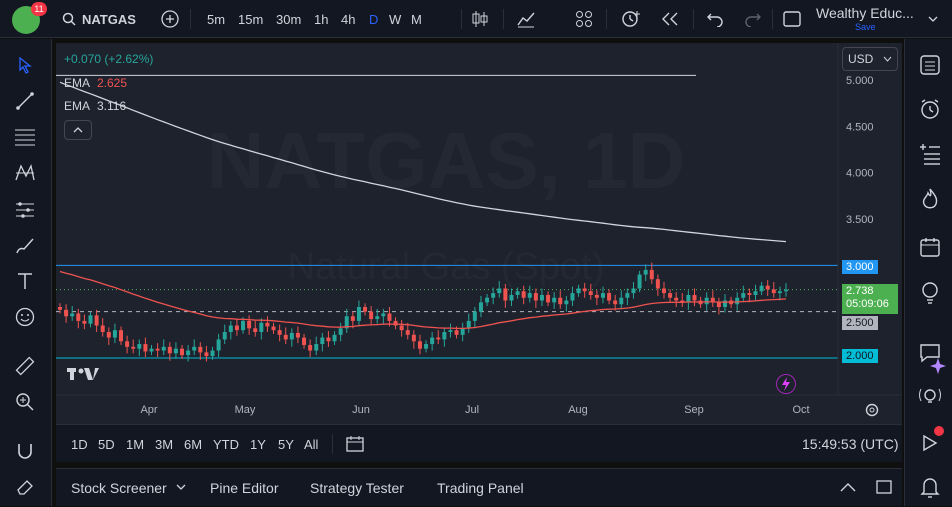 This screenshot has width=952, height=507. I want to click on tab-pine-editor: Pine Editor, so click(244, 488).